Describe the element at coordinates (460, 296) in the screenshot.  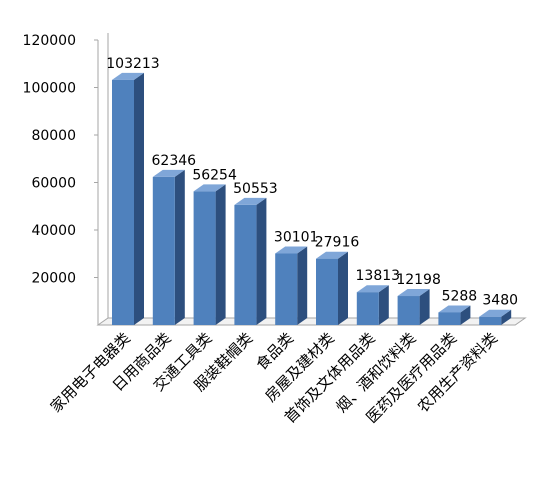
I see `data-label: 5288` at that location.